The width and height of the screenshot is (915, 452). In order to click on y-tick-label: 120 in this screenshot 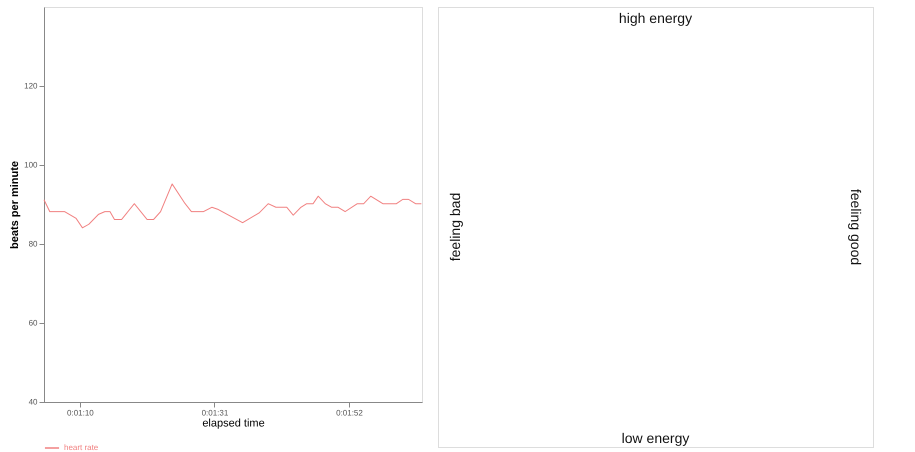, I will do `click(31, 86)`.